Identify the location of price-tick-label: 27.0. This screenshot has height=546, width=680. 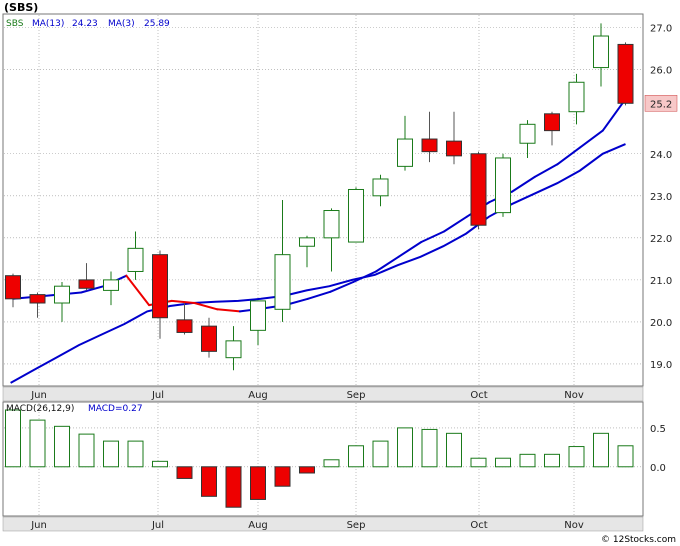
(661, 29).